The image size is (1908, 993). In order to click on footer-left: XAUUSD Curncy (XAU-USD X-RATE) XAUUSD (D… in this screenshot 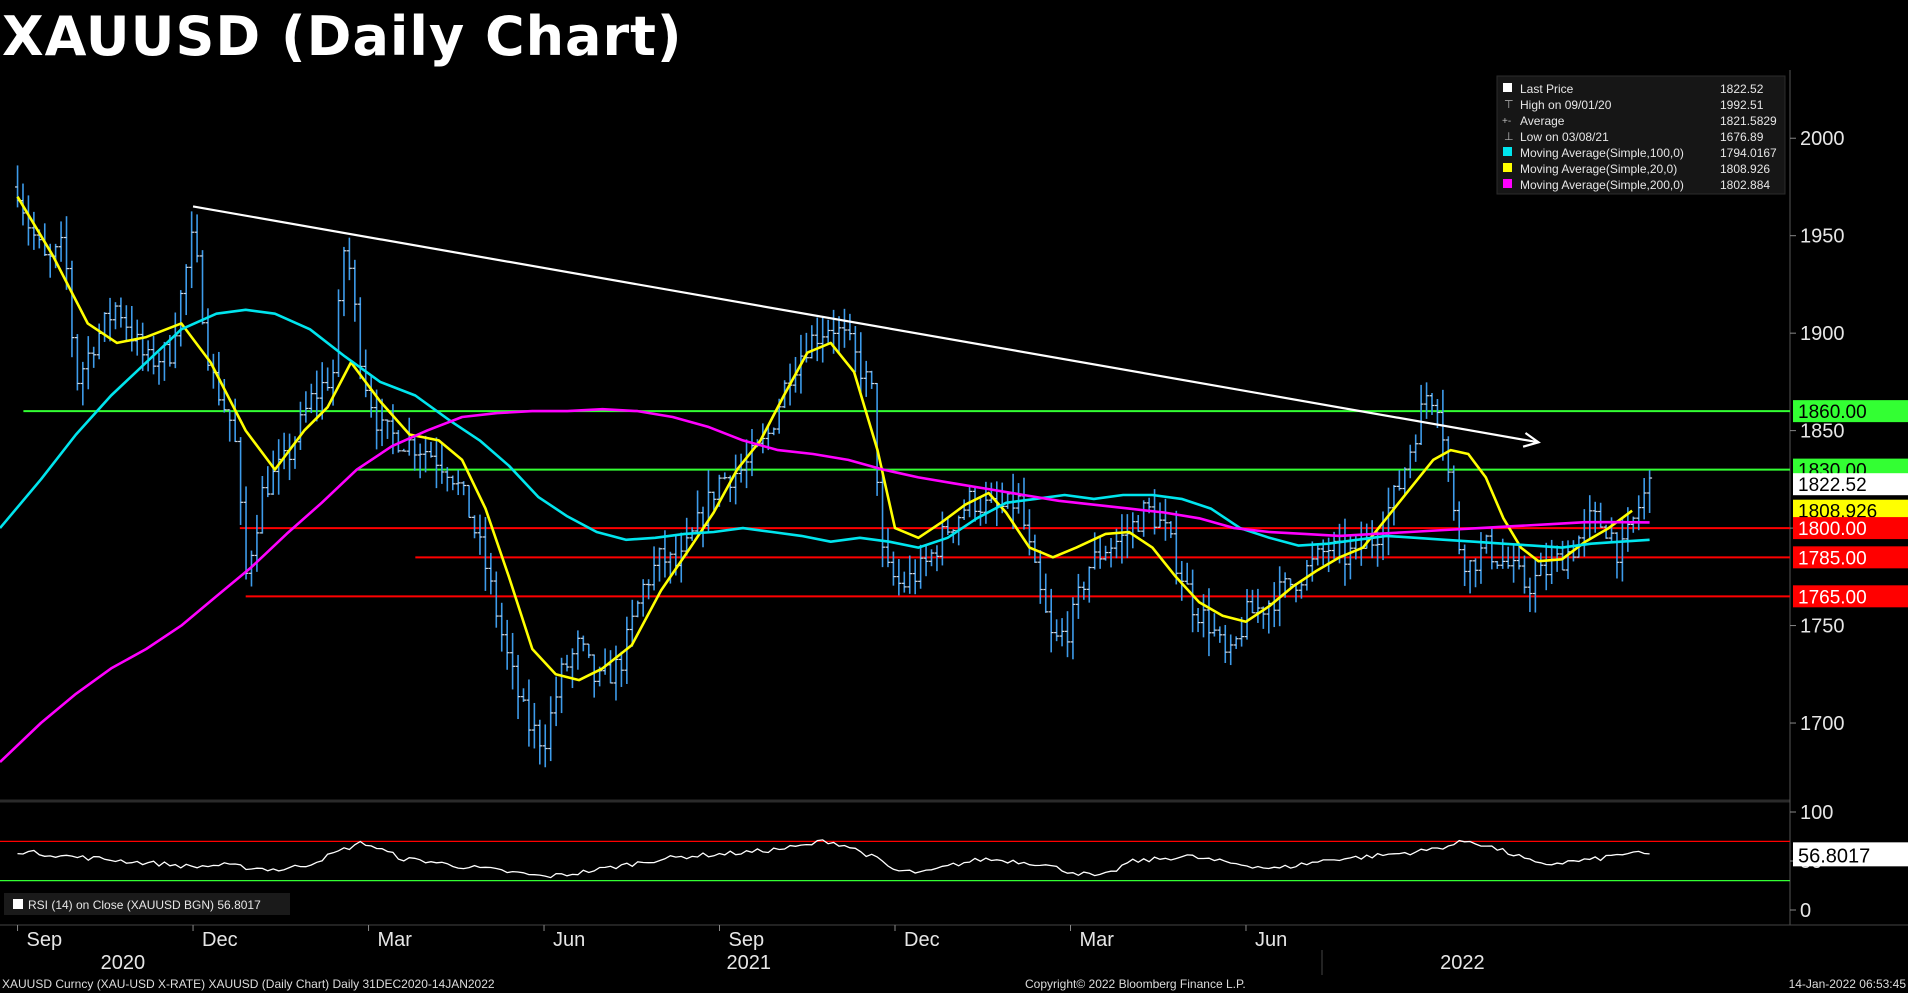, I will do `click(248, 984)`.